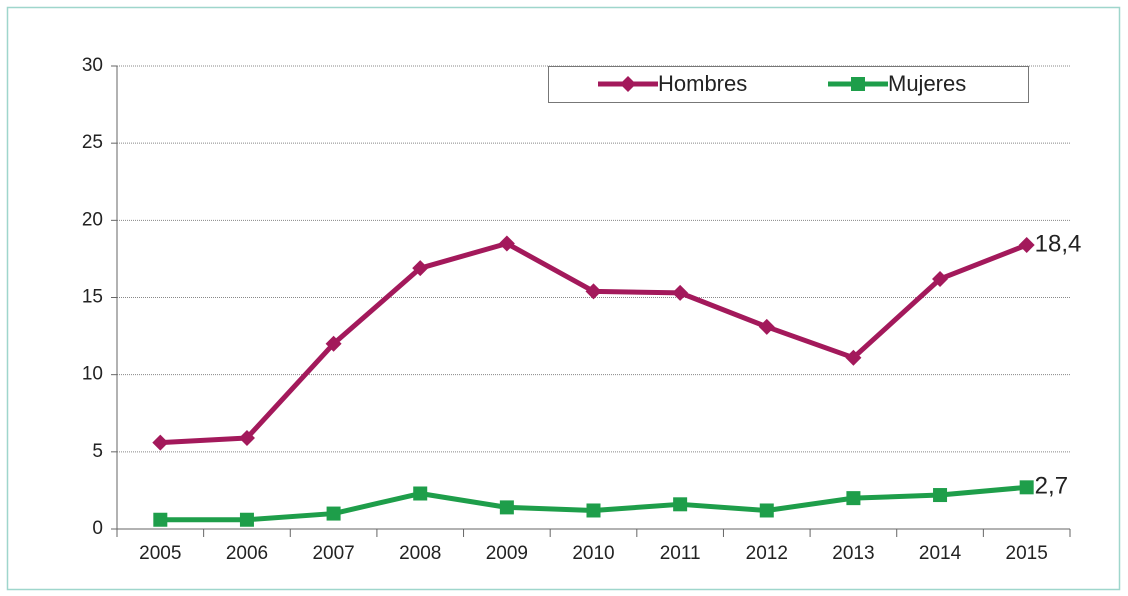  Describe the element at coordinates (767, 553) in the screenshot. I see `x-tick-label: 2012` at that location.